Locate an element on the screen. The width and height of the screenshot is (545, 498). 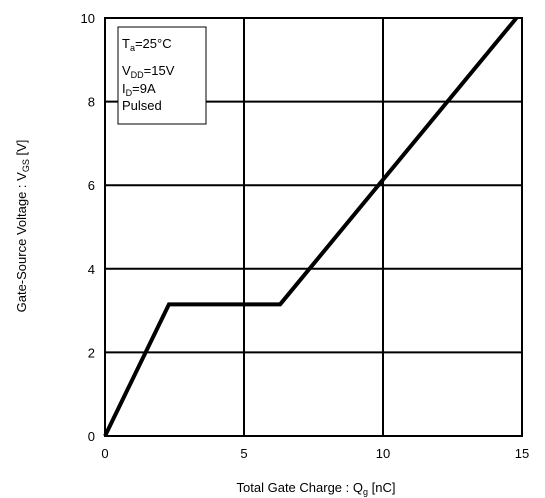
y-tick-labels: 0 2 4 6 8 10 is located at coordinates (88, 227).